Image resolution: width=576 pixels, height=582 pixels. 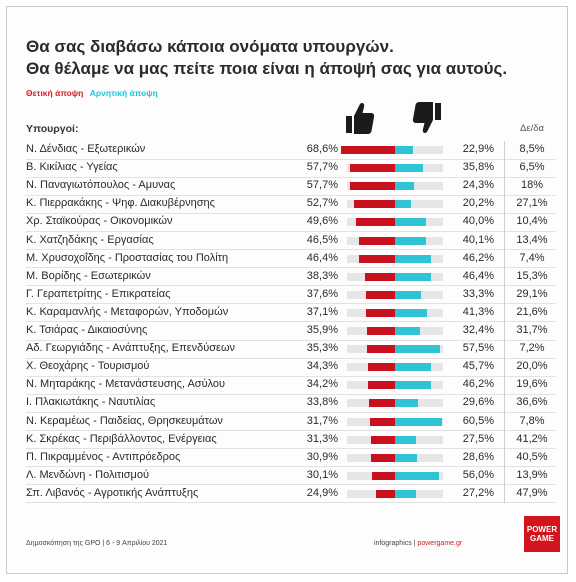 I want to click on minister-name: Ν. Παναγιωτόπουλος - Αμυνας, so click(x=101, y=185).